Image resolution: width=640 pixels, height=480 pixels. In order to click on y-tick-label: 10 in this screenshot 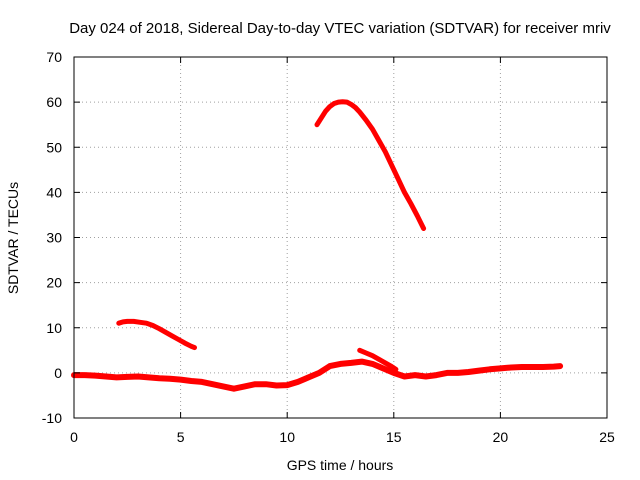, I will do `click(54, 328)`.